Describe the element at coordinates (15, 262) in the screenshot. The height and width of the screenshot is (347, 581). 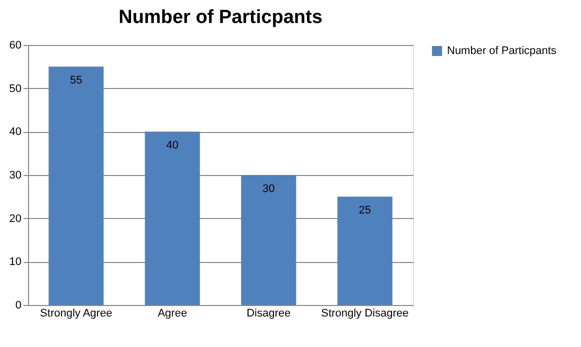
I see `y-tick-label: 10` at that location.